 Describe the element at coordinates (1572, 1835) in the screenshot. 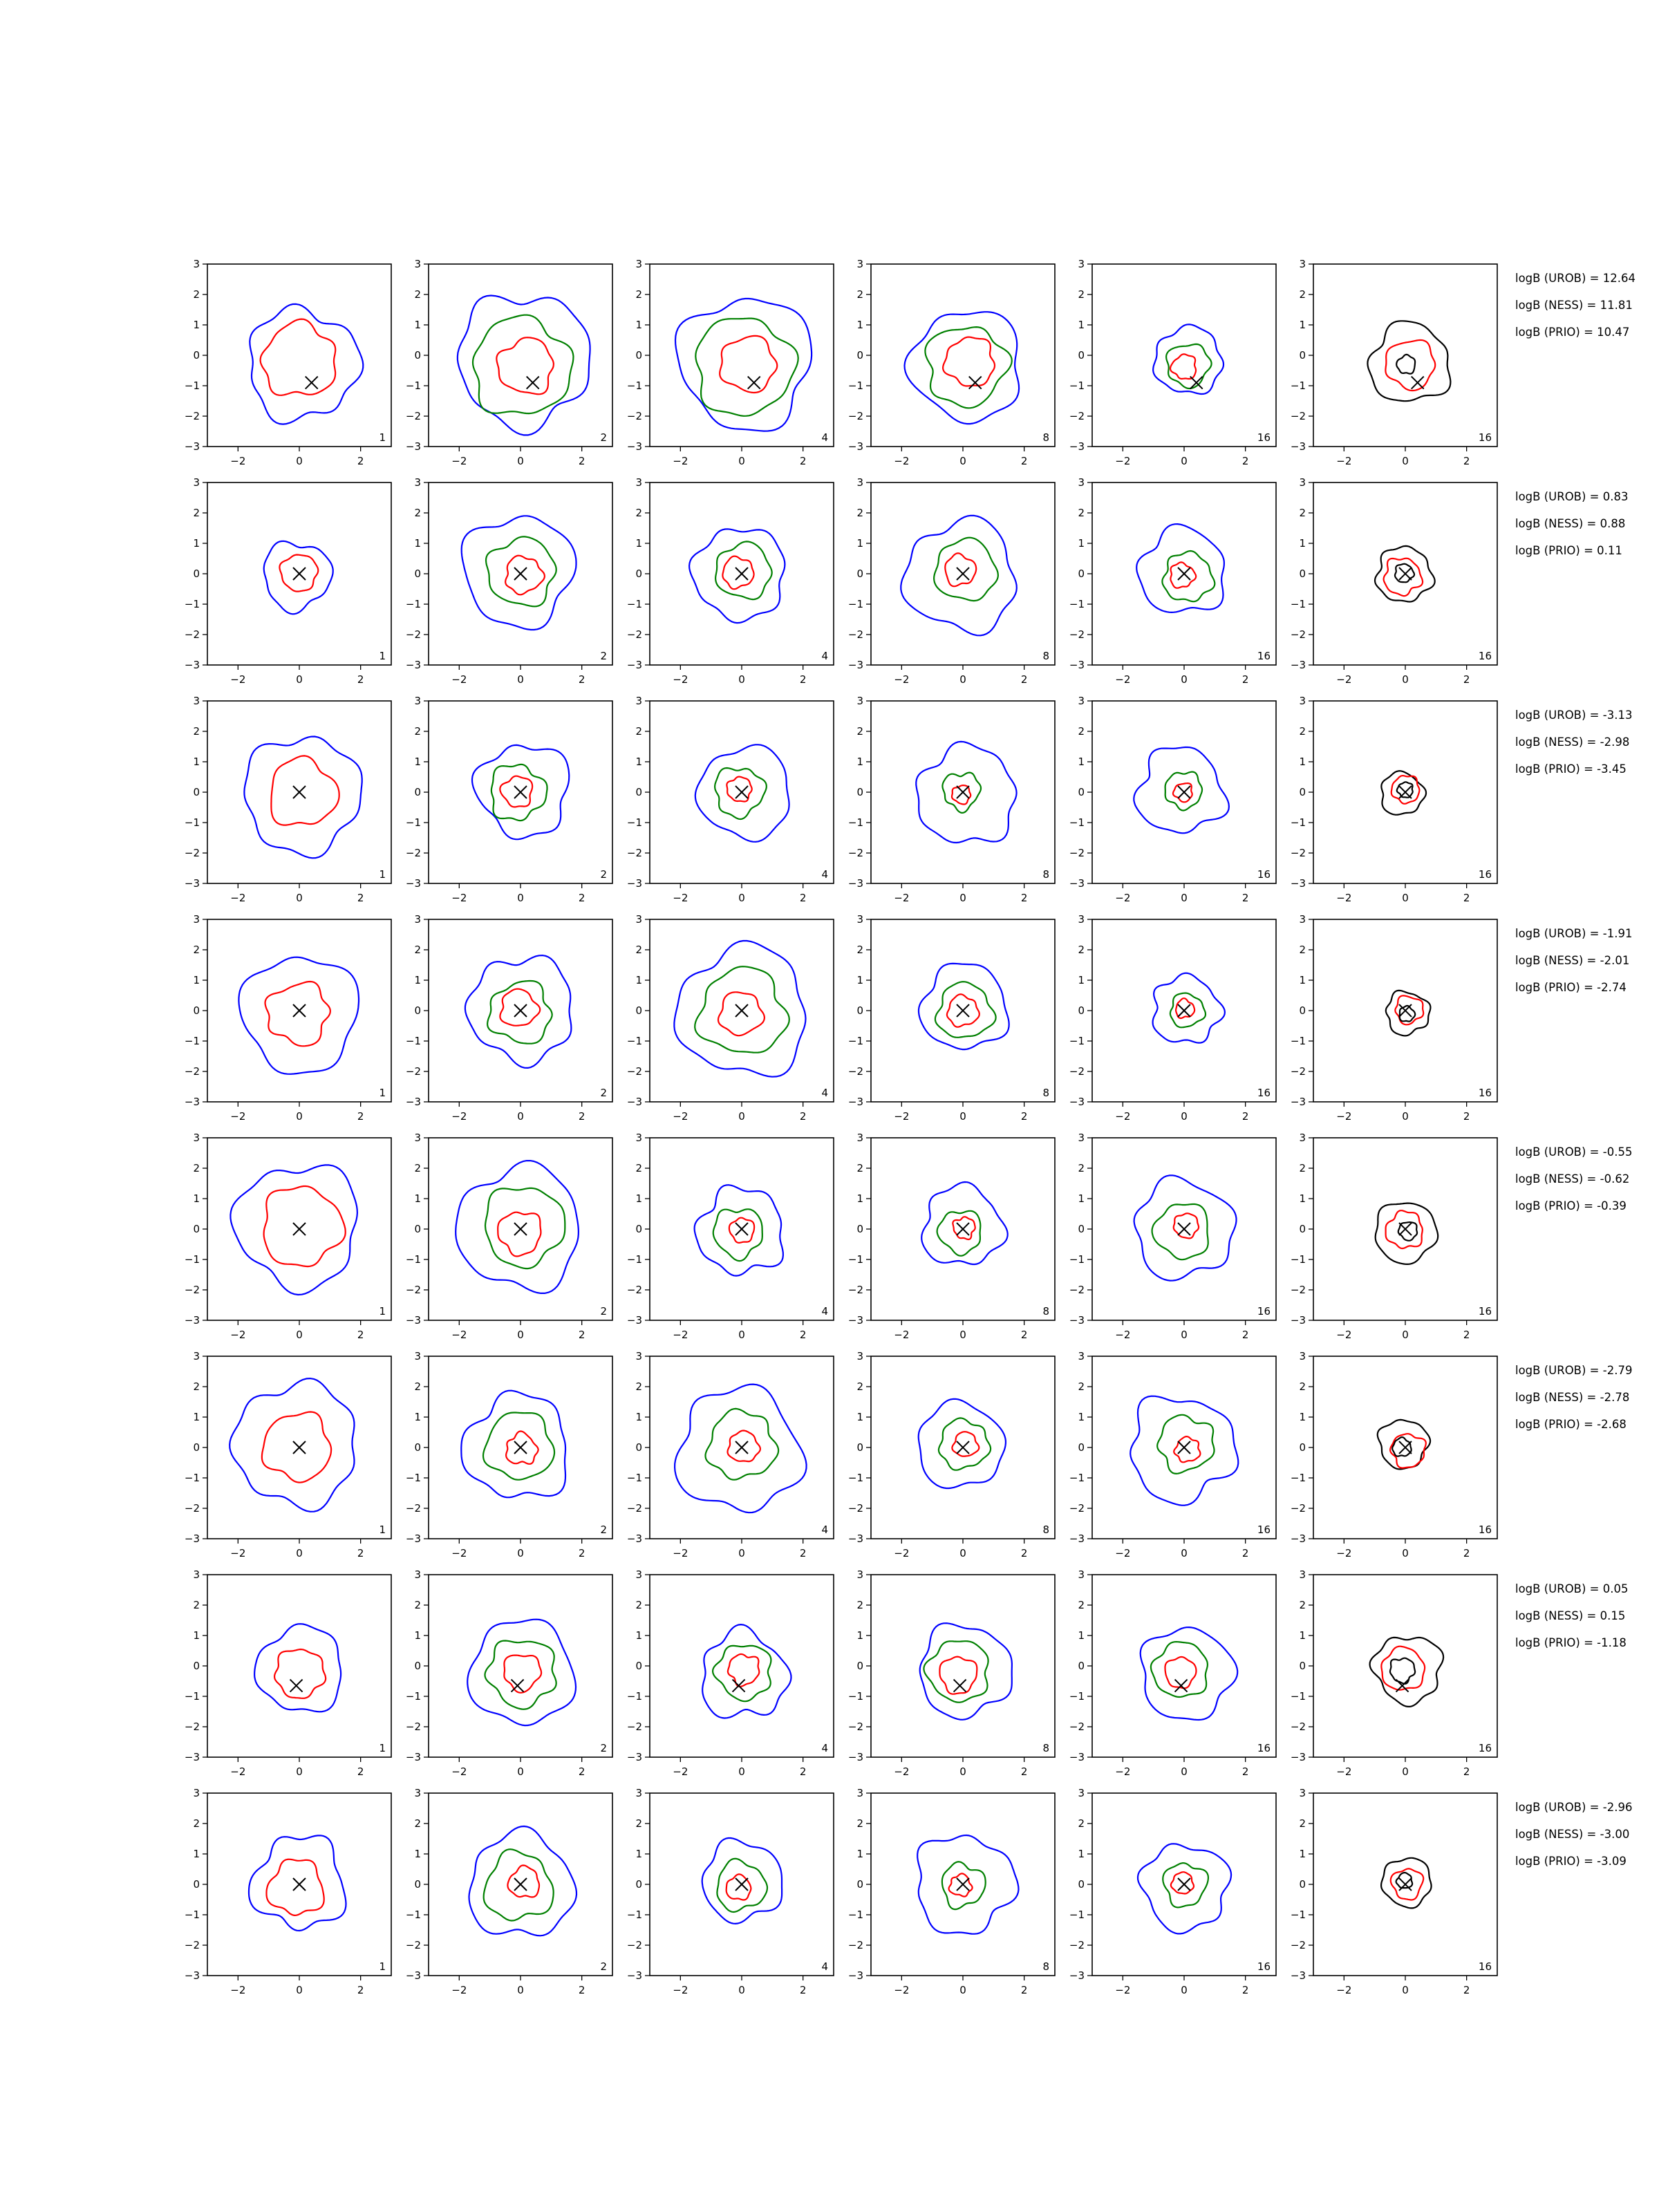

I see `logb-annotation: logB (NESS) = -3.00` at that location.